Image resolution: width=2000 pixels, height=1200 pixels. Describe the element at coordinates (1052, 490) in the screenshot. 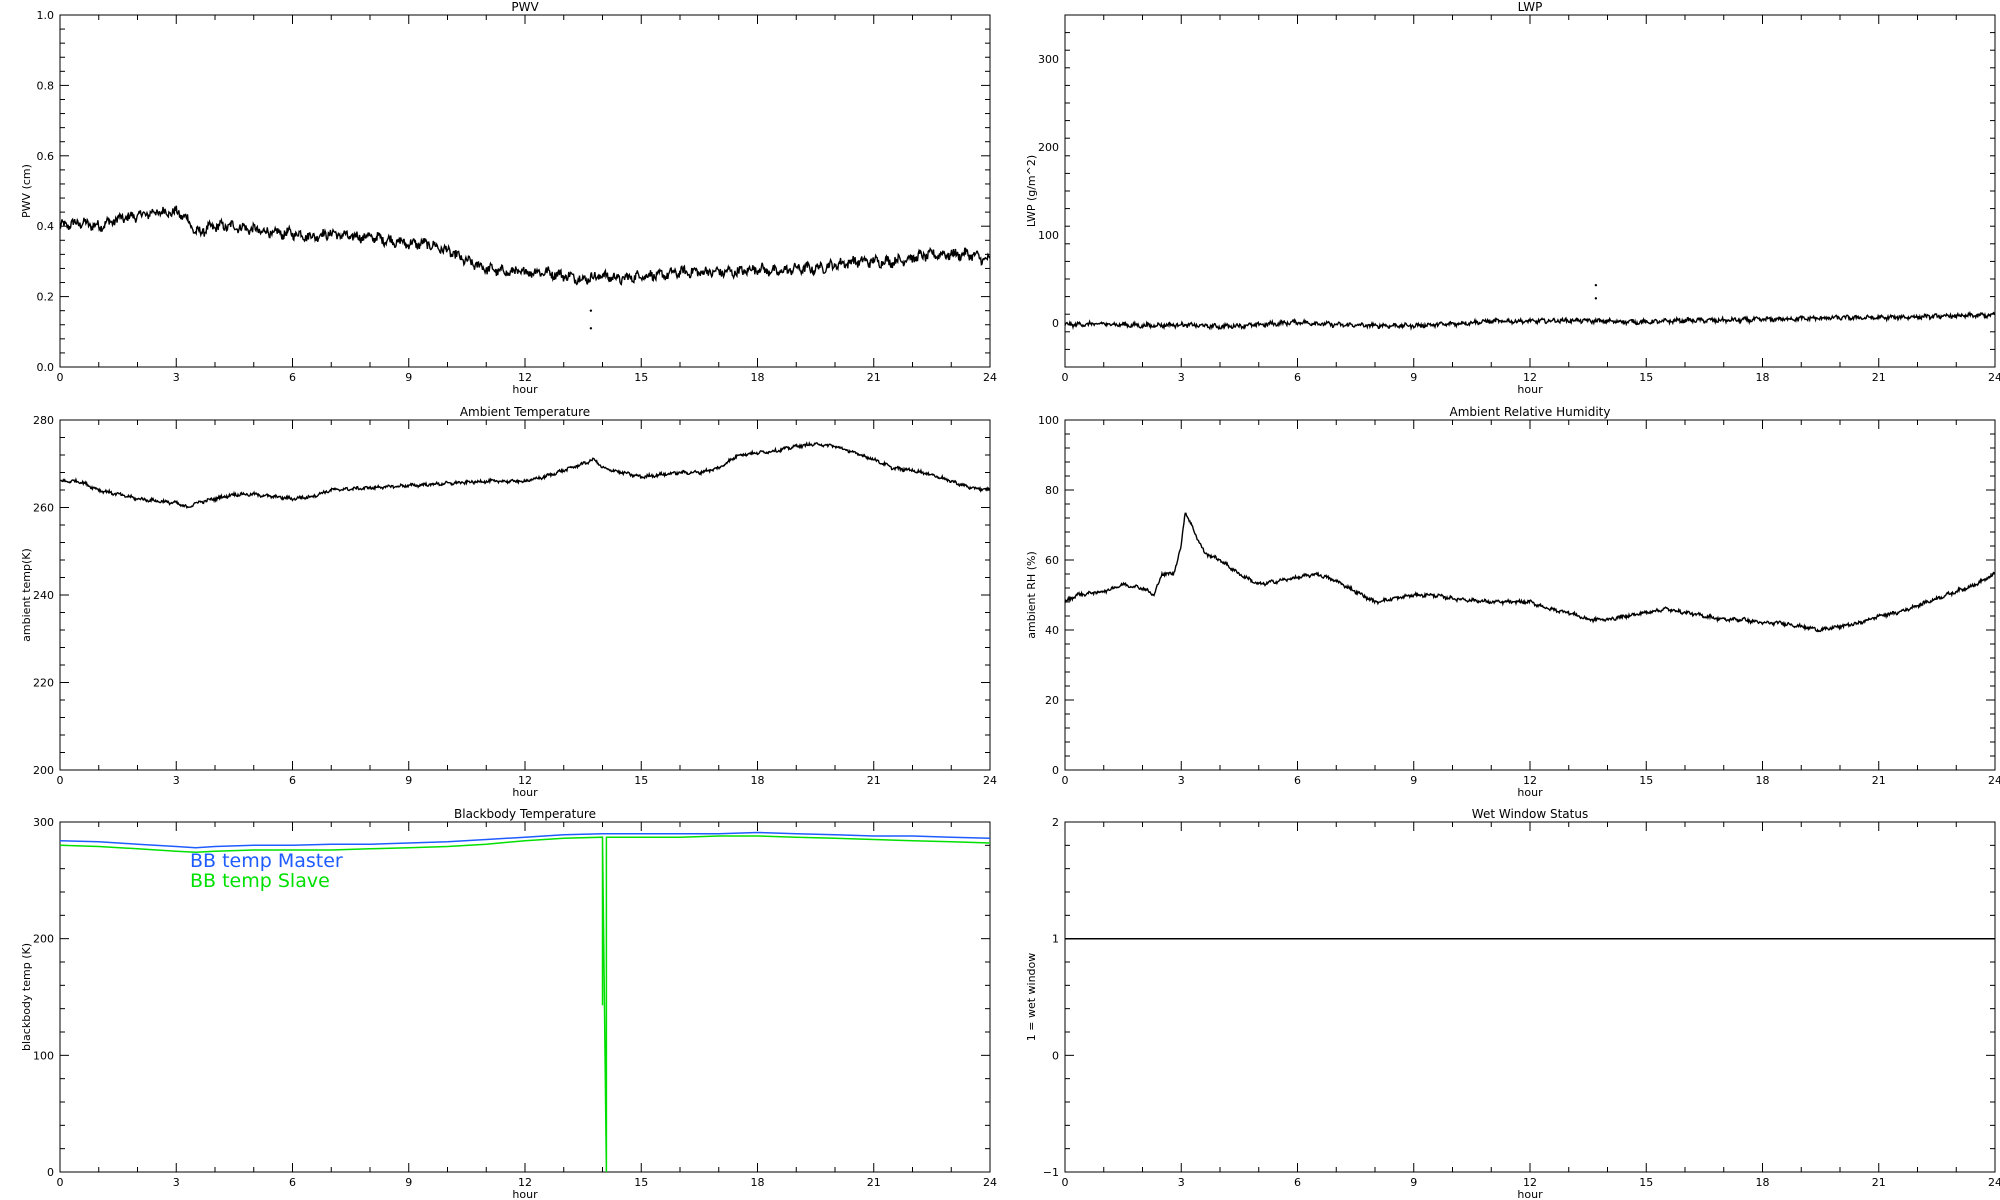

I see `y-tick-label: 80` at that location.